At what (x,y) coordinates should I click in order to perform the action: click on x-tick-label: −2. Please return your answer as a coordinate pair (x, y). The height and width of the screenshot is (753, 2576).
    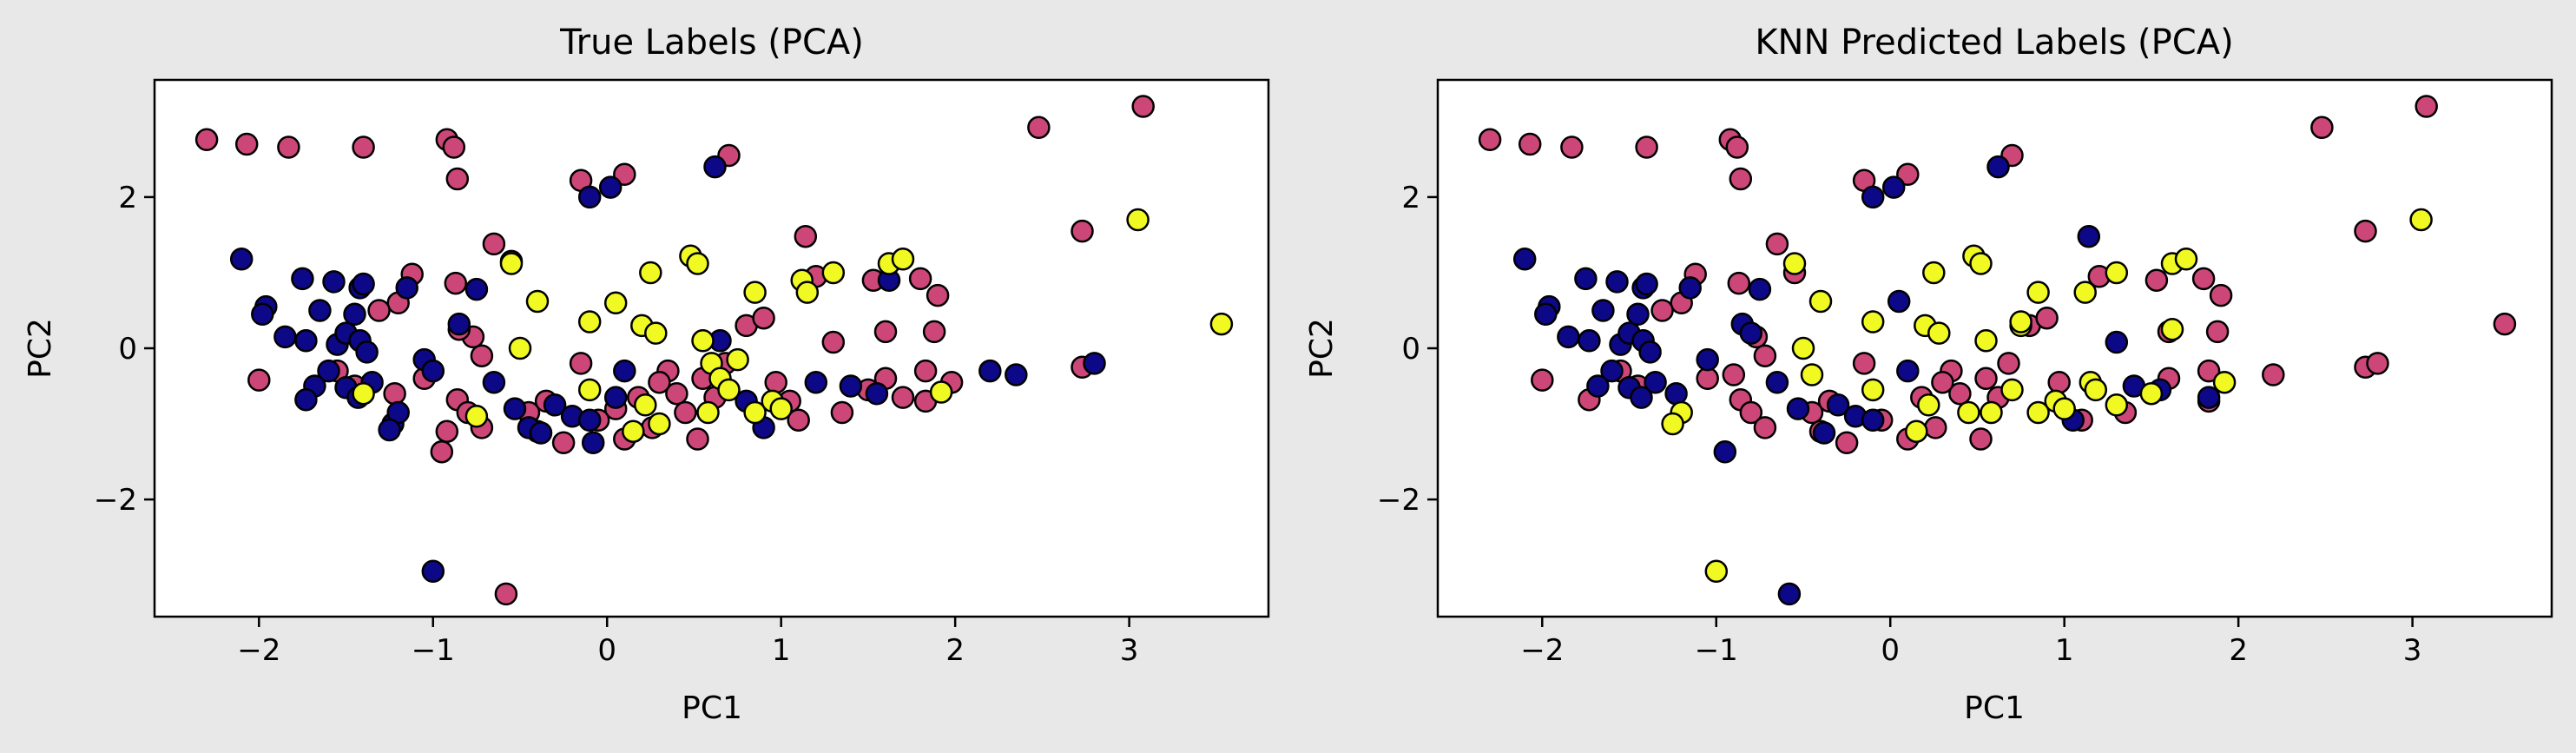
    Looking at the image, I should click on (1542, 650).